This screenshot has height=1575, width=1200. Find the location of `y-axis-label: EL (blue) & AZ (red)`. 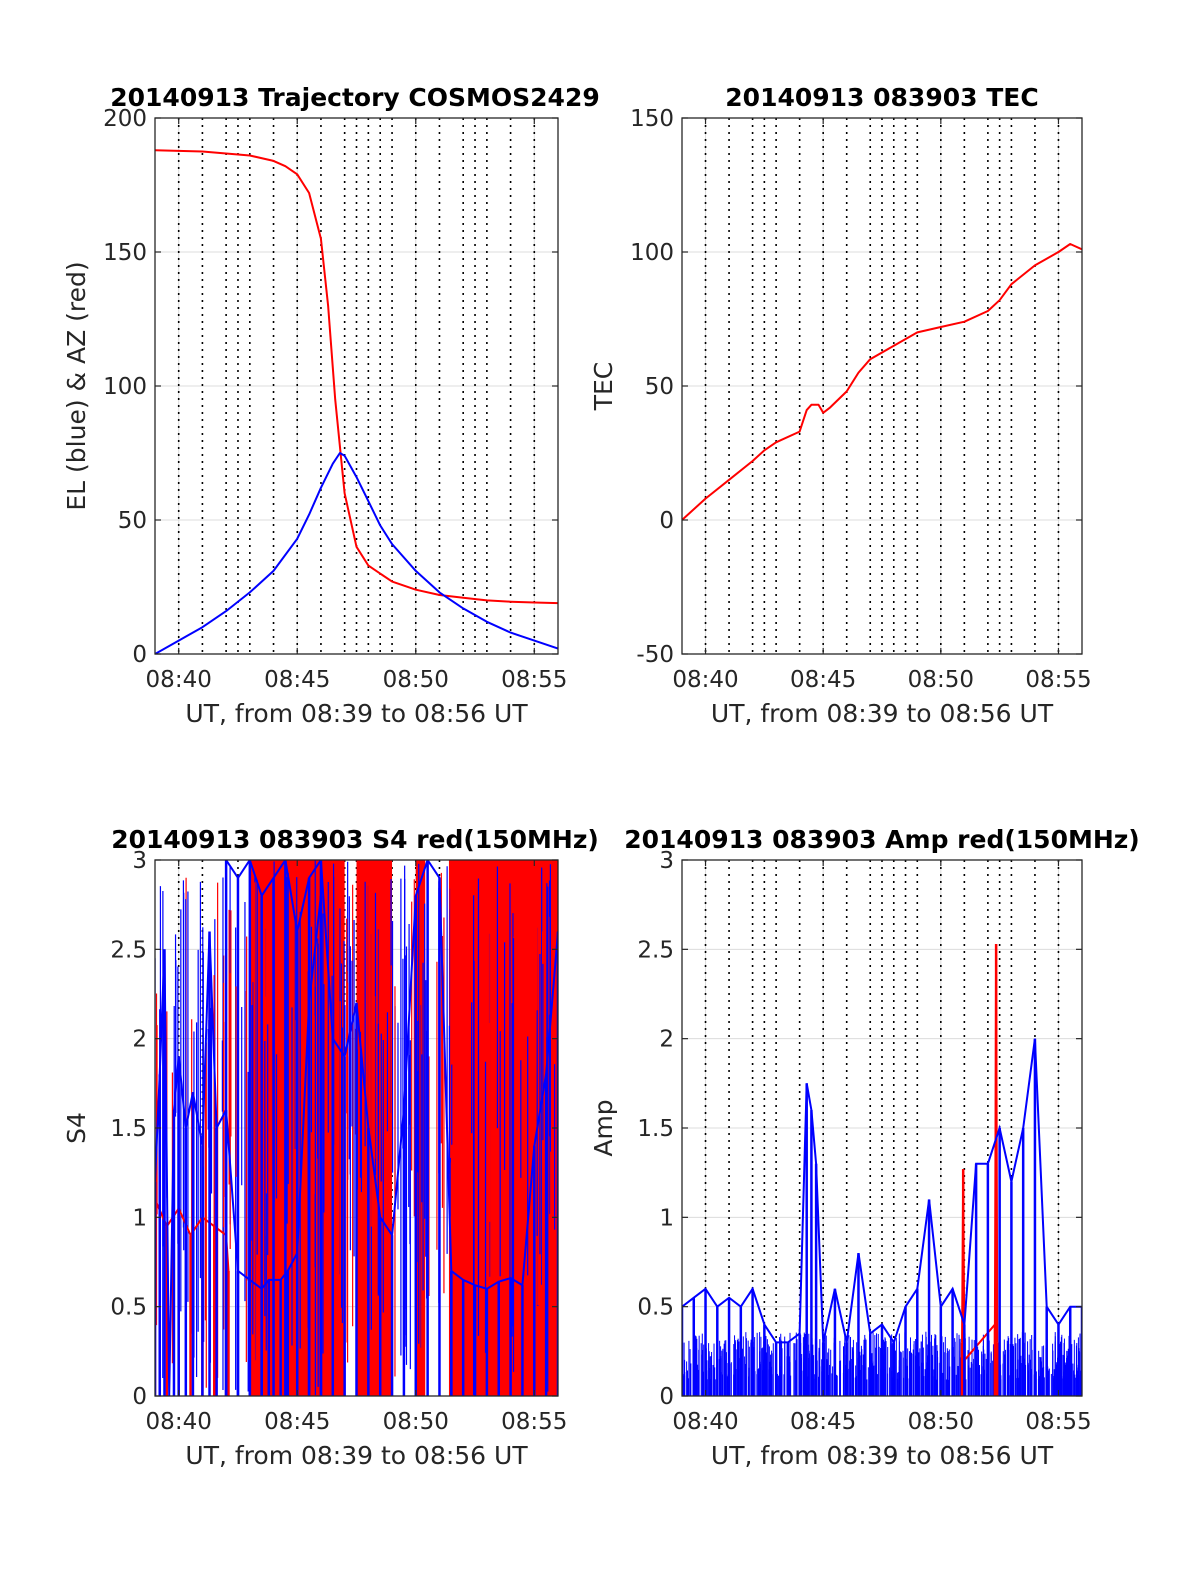

y-axis-label: EL (blue) & AZ (red) is located at coordinates (76, 385).